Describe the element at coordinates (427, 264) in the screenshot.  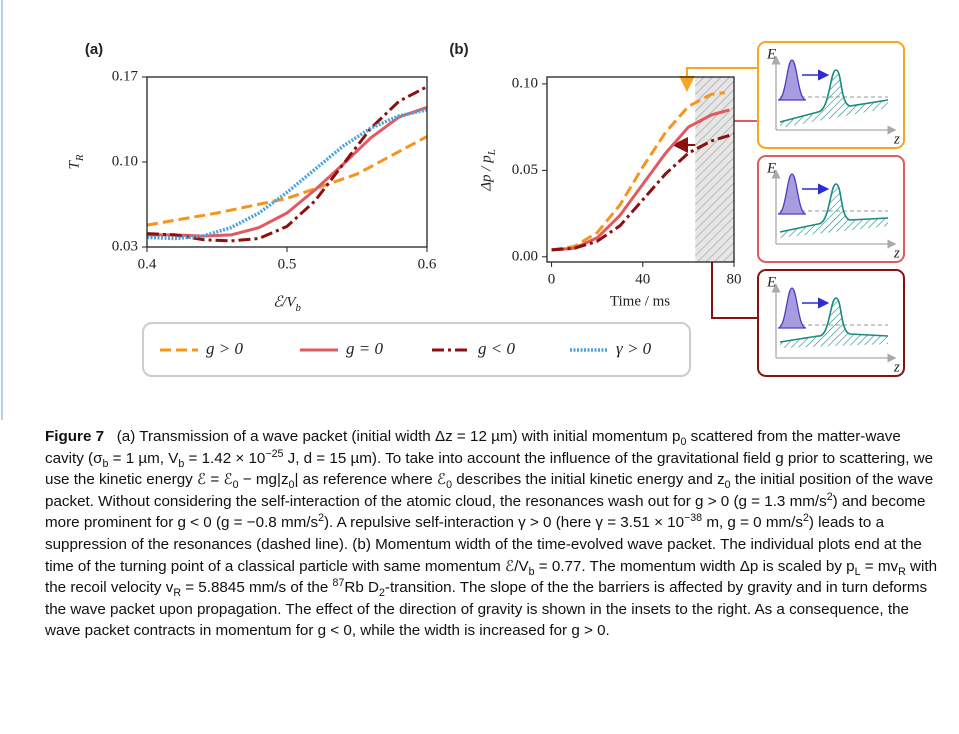
I see `x-tick-label: 0.6` at that location.